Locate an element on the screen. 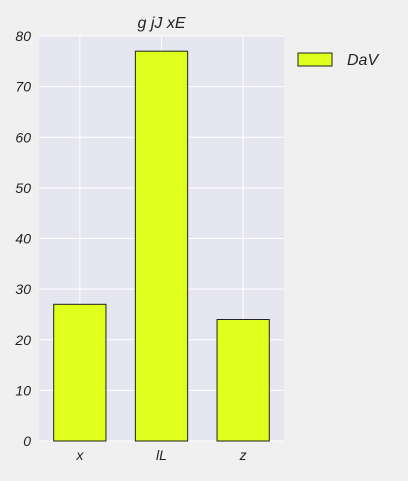 The image size is (408, 481). y-tick-label-50: 50 is located at coordinates (23, 188).